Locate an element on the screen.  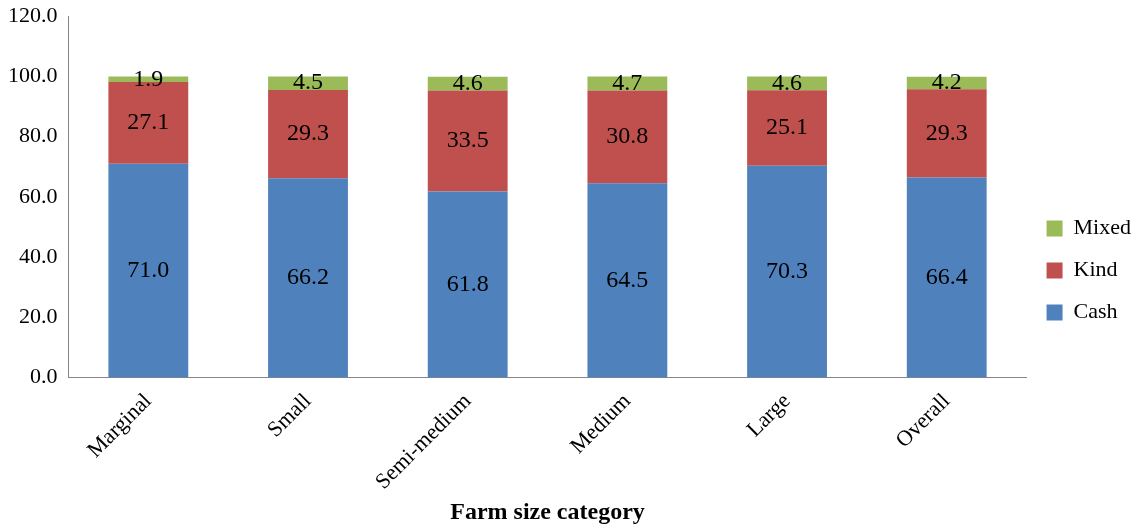
data-label: 64.5 is located at coordinates (627, 278).